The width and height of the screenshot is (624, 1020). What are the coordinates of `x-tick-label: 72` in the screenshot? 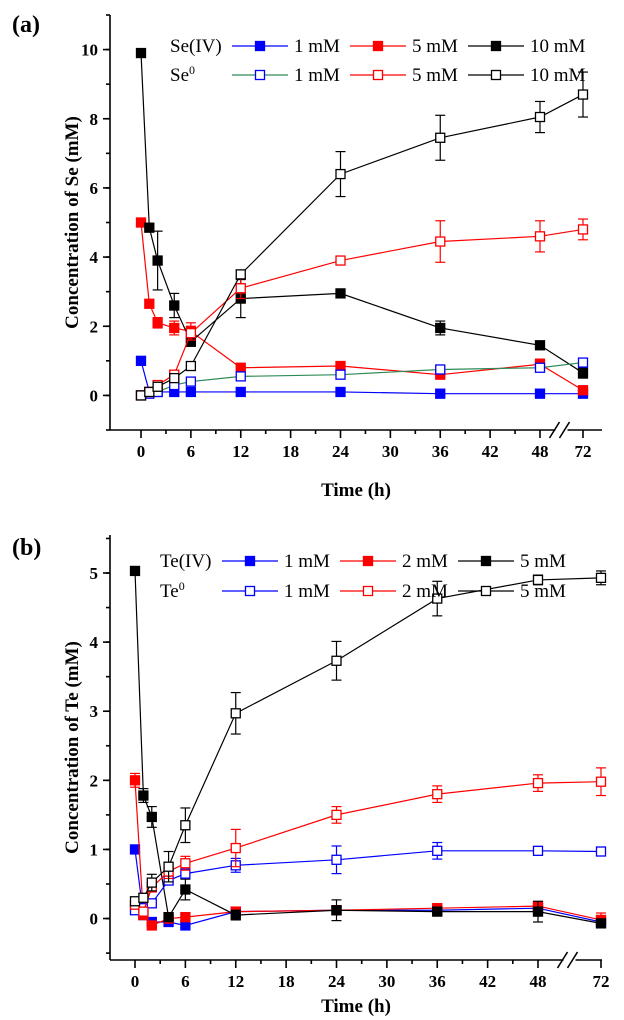 It's located at (583, 451).